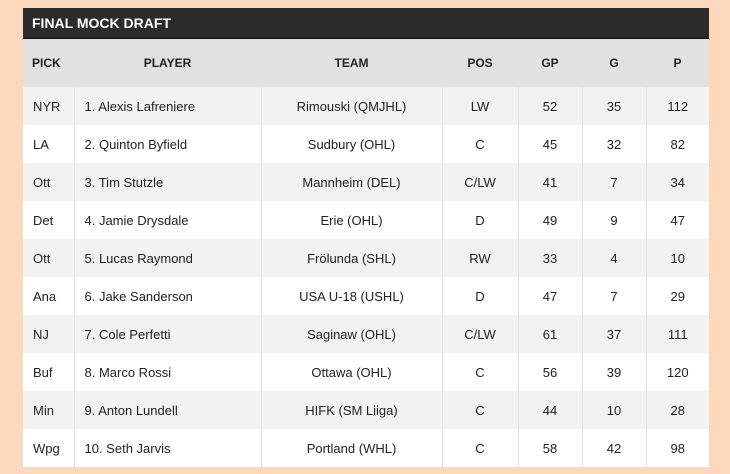 The image size is (730, 474). I want to click on cell-p: 28, so click(677, 410).